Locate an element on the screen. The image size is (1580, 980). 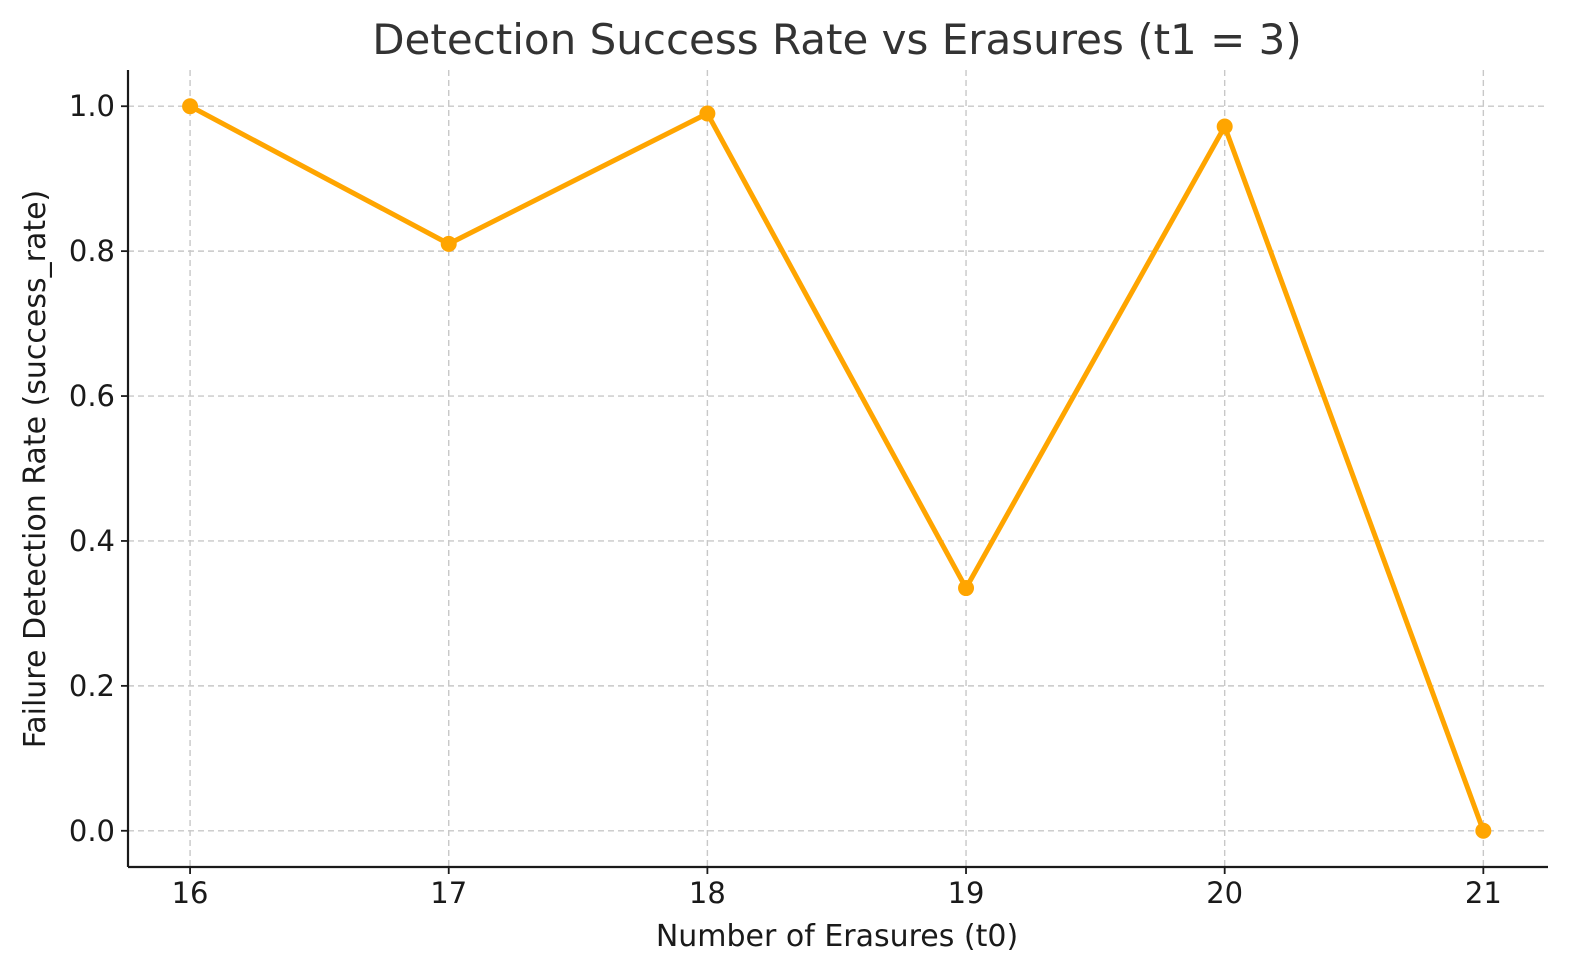
y-tick-label: 0.2 is located at coordinates (92, 686).